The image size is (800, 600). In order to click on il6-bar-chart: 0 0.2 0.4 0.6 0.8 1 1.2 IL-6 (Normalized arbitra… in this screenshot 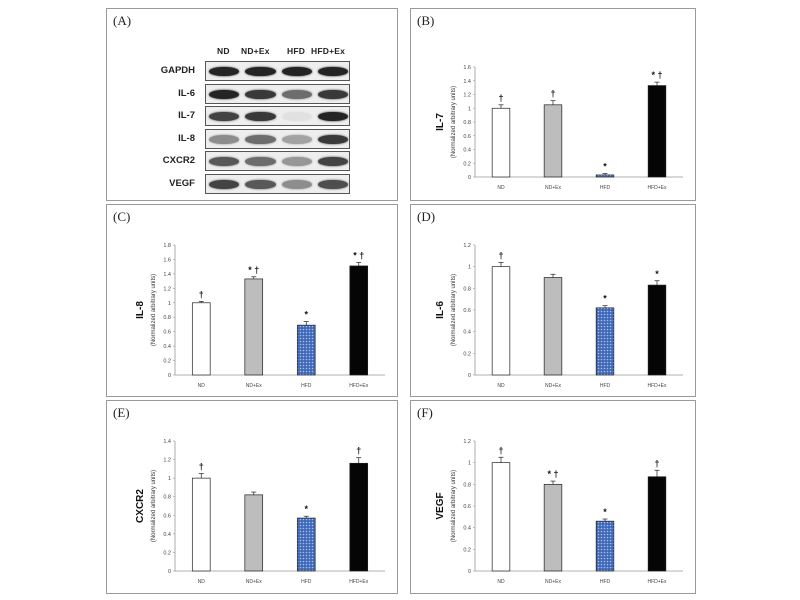, I will do `click(559, 316)`.